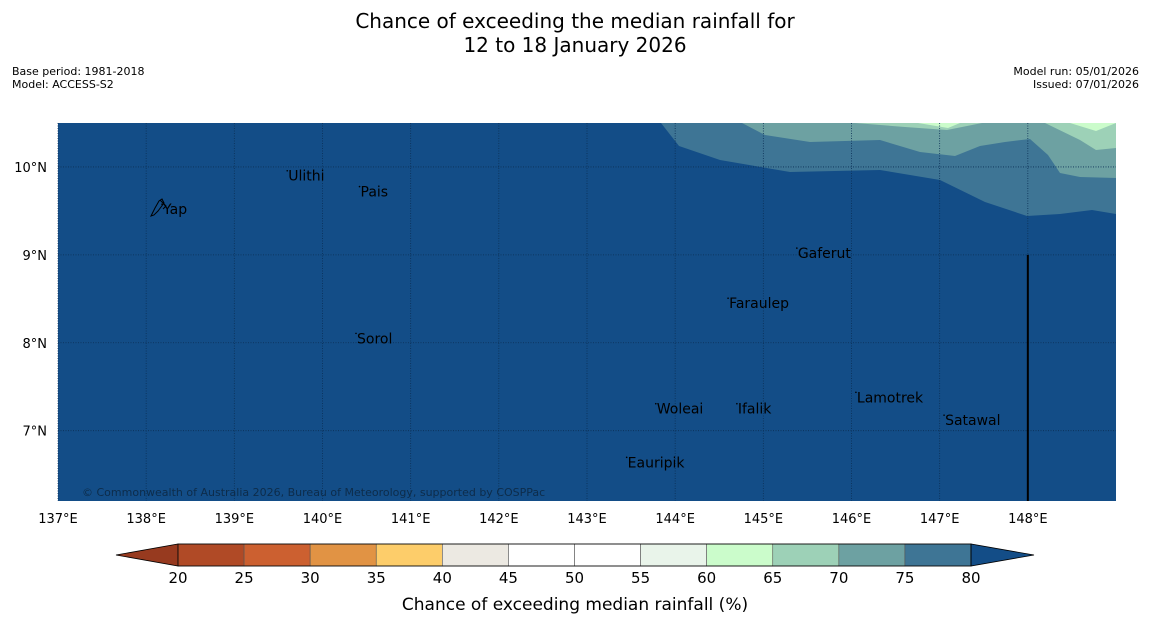 This screenshot has height=644, width=1150. What do you see at coordinates (706, 578) in the screenshot?
I see `colorbar-tick-8: 60` at bounding box center [706, 578].